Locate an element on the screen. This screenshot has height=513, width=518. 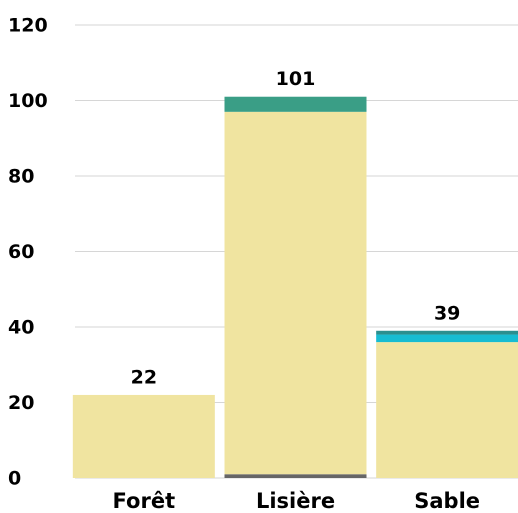
y-tick-label: 20 is located at coordinates (21, 403).